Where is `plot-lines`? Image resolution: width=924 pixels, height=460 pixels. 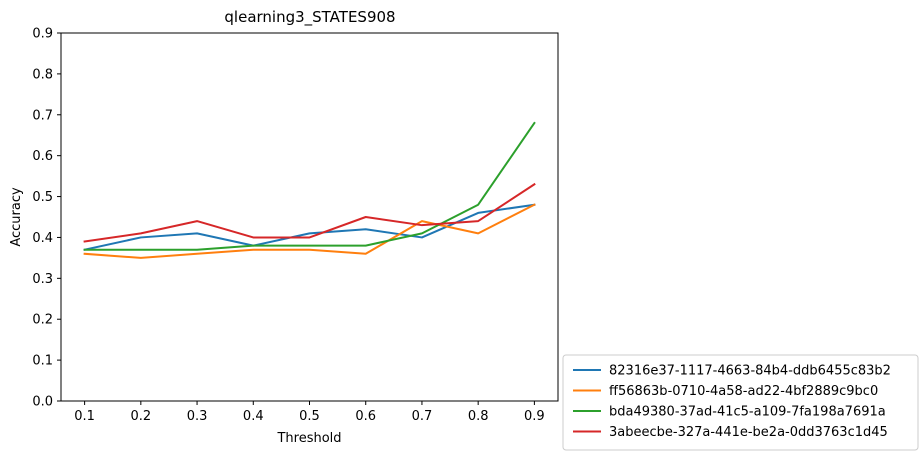
plot-lines is located at coordinates (309, 190).